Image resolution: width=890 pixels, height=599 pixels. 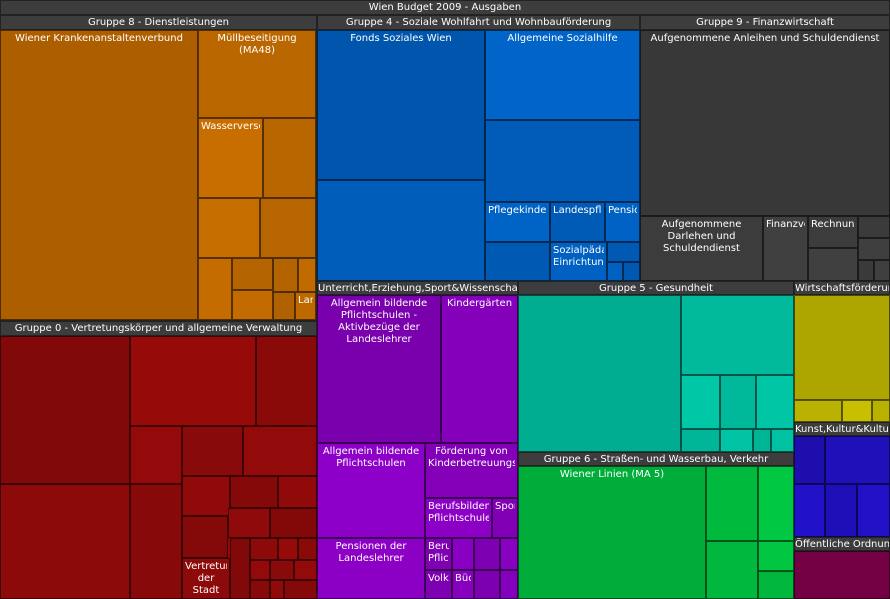 I want to click on treemap-cell: Wiener Krankenanstaltenverbund, so click(x=99, y=175).